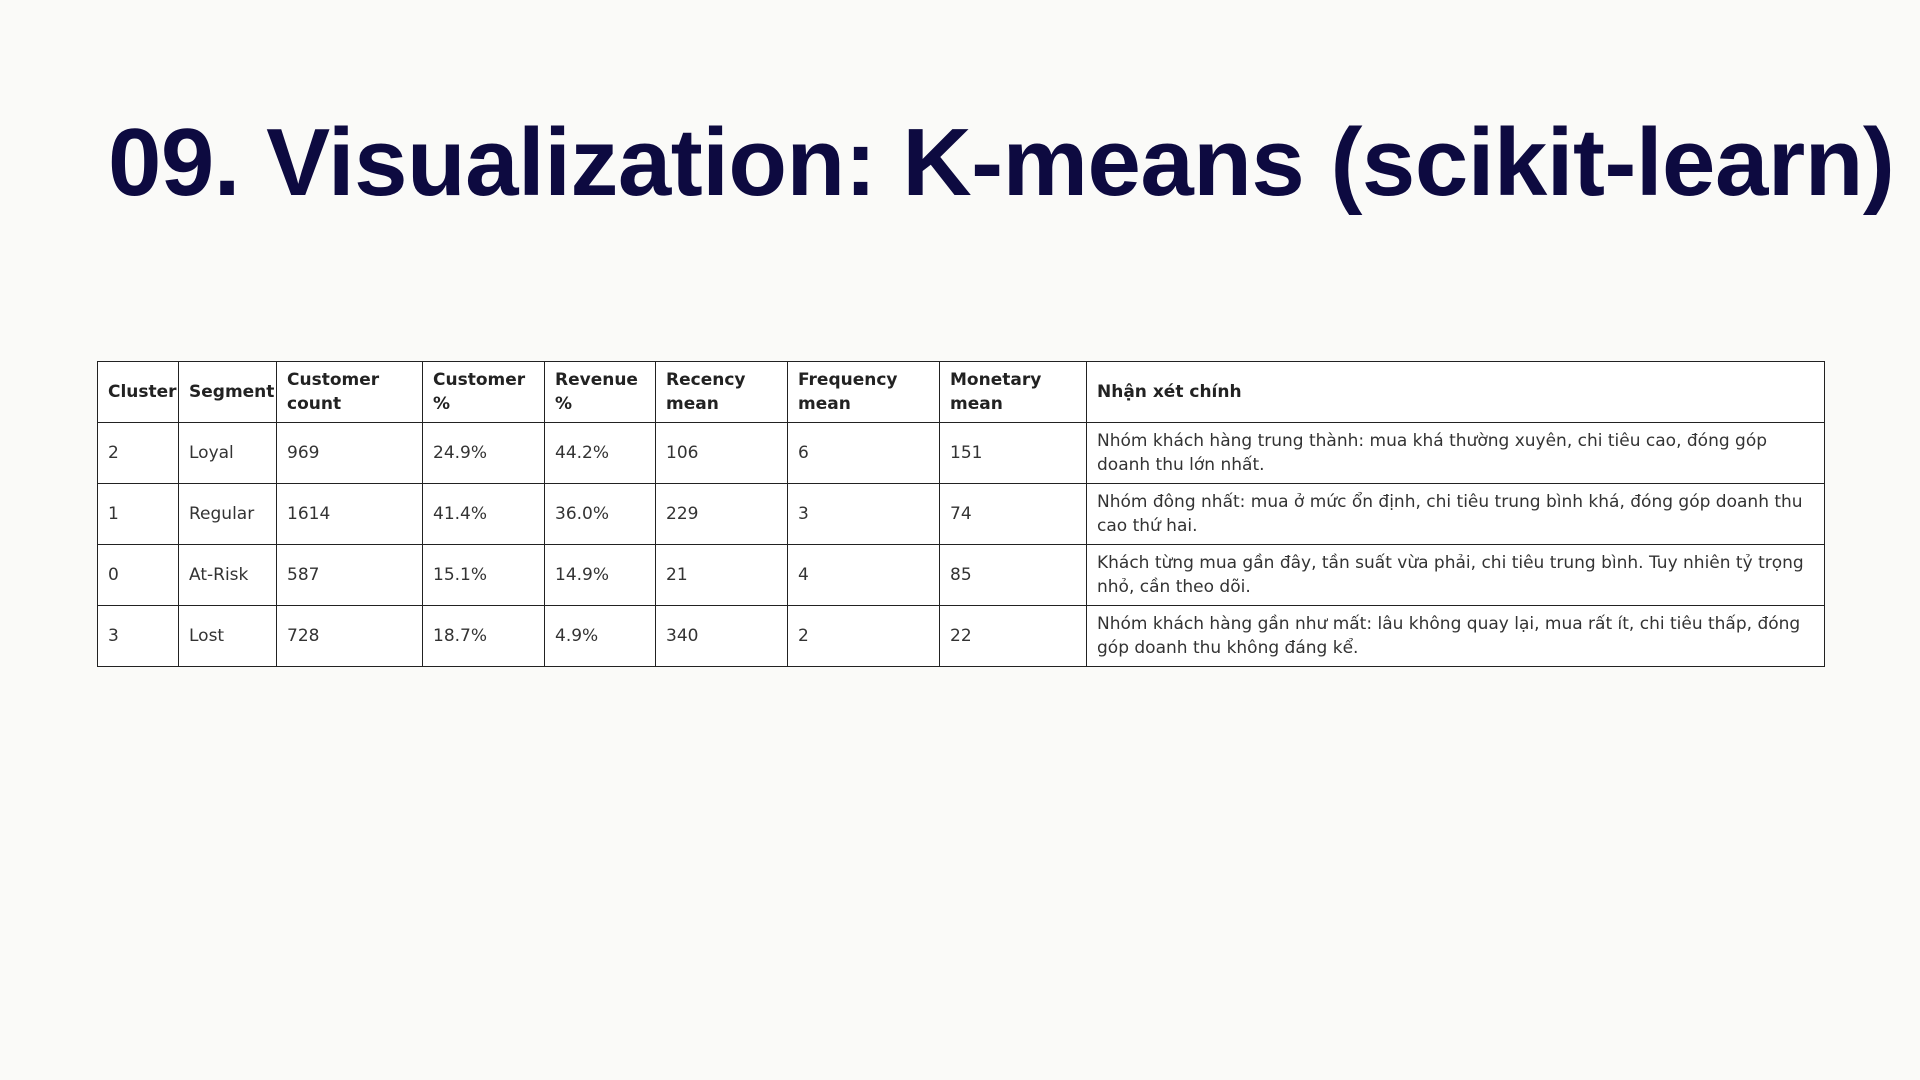  Describe the element at coordinates (863, 392) in the screenshot. I see `header-cell: Frequency mean` at that location.